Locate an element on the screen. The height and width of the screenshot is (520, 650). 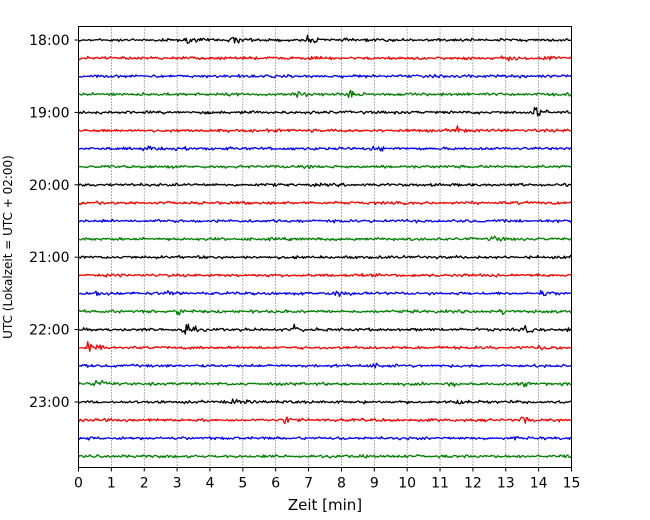
x-tick-label: 13 is located at coordinates (506, 484).